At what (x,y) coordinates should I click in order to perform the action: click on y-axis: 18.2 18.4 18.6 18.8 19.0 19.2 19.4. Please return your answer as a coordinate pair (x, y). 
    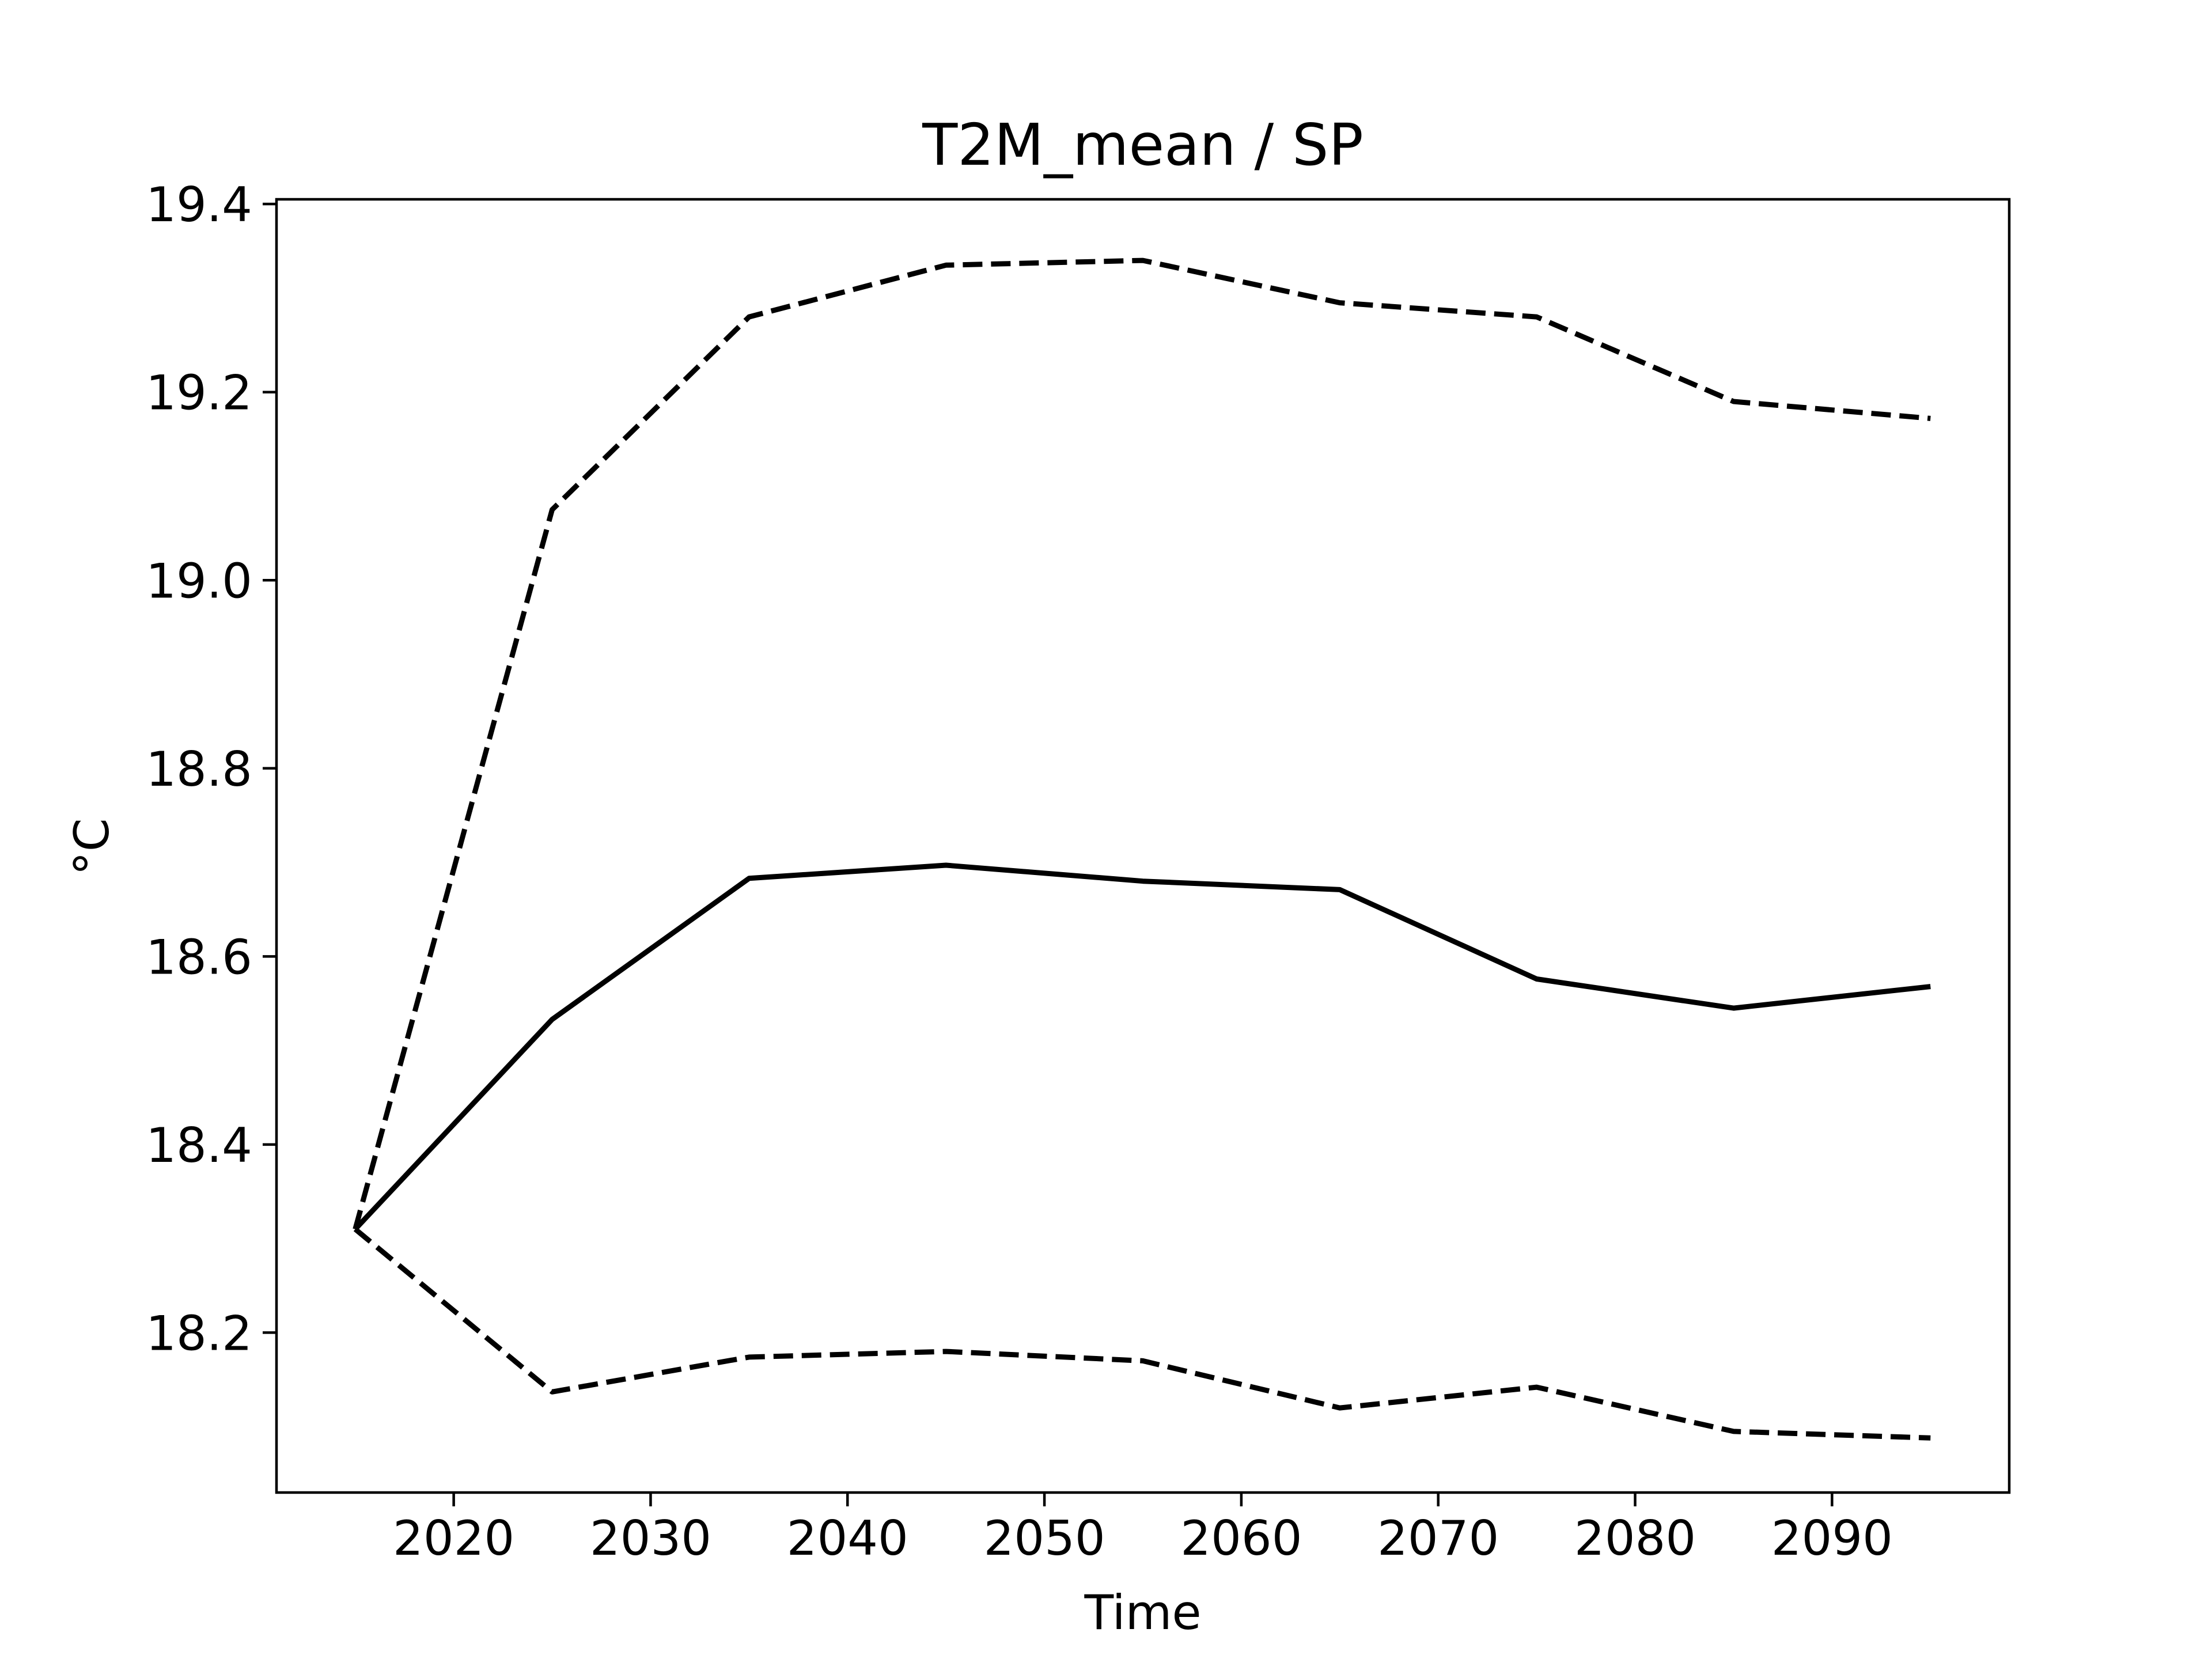
    Looking at the image, I should click on (211, 769).